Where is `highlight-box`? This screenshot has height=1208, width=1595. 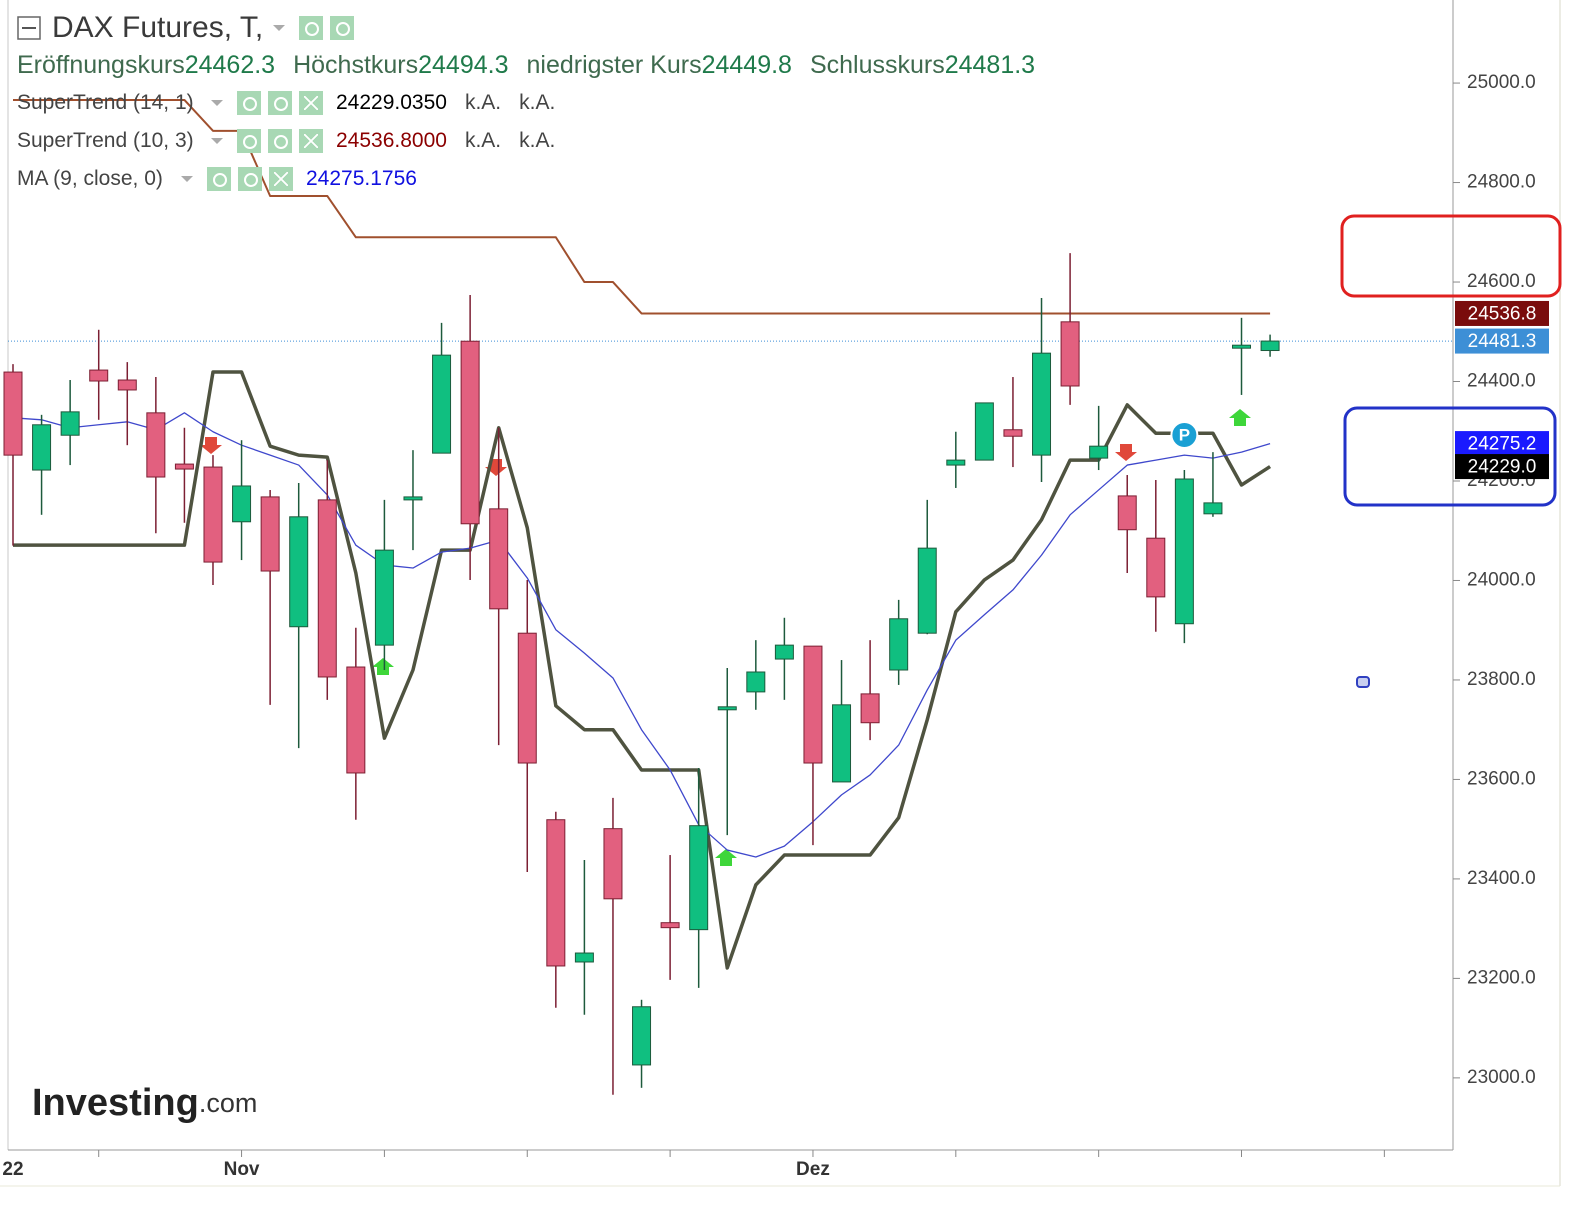
highlight-box is located at coordinates (1451, 256).